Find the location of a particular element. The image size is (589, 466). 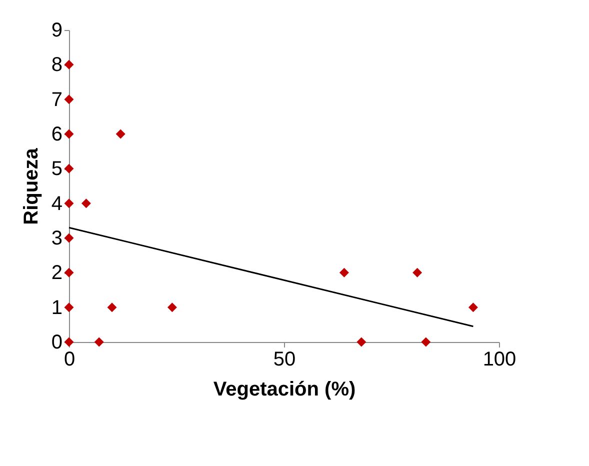

y-tick-label: 8 is located at coordinates (56, 65).